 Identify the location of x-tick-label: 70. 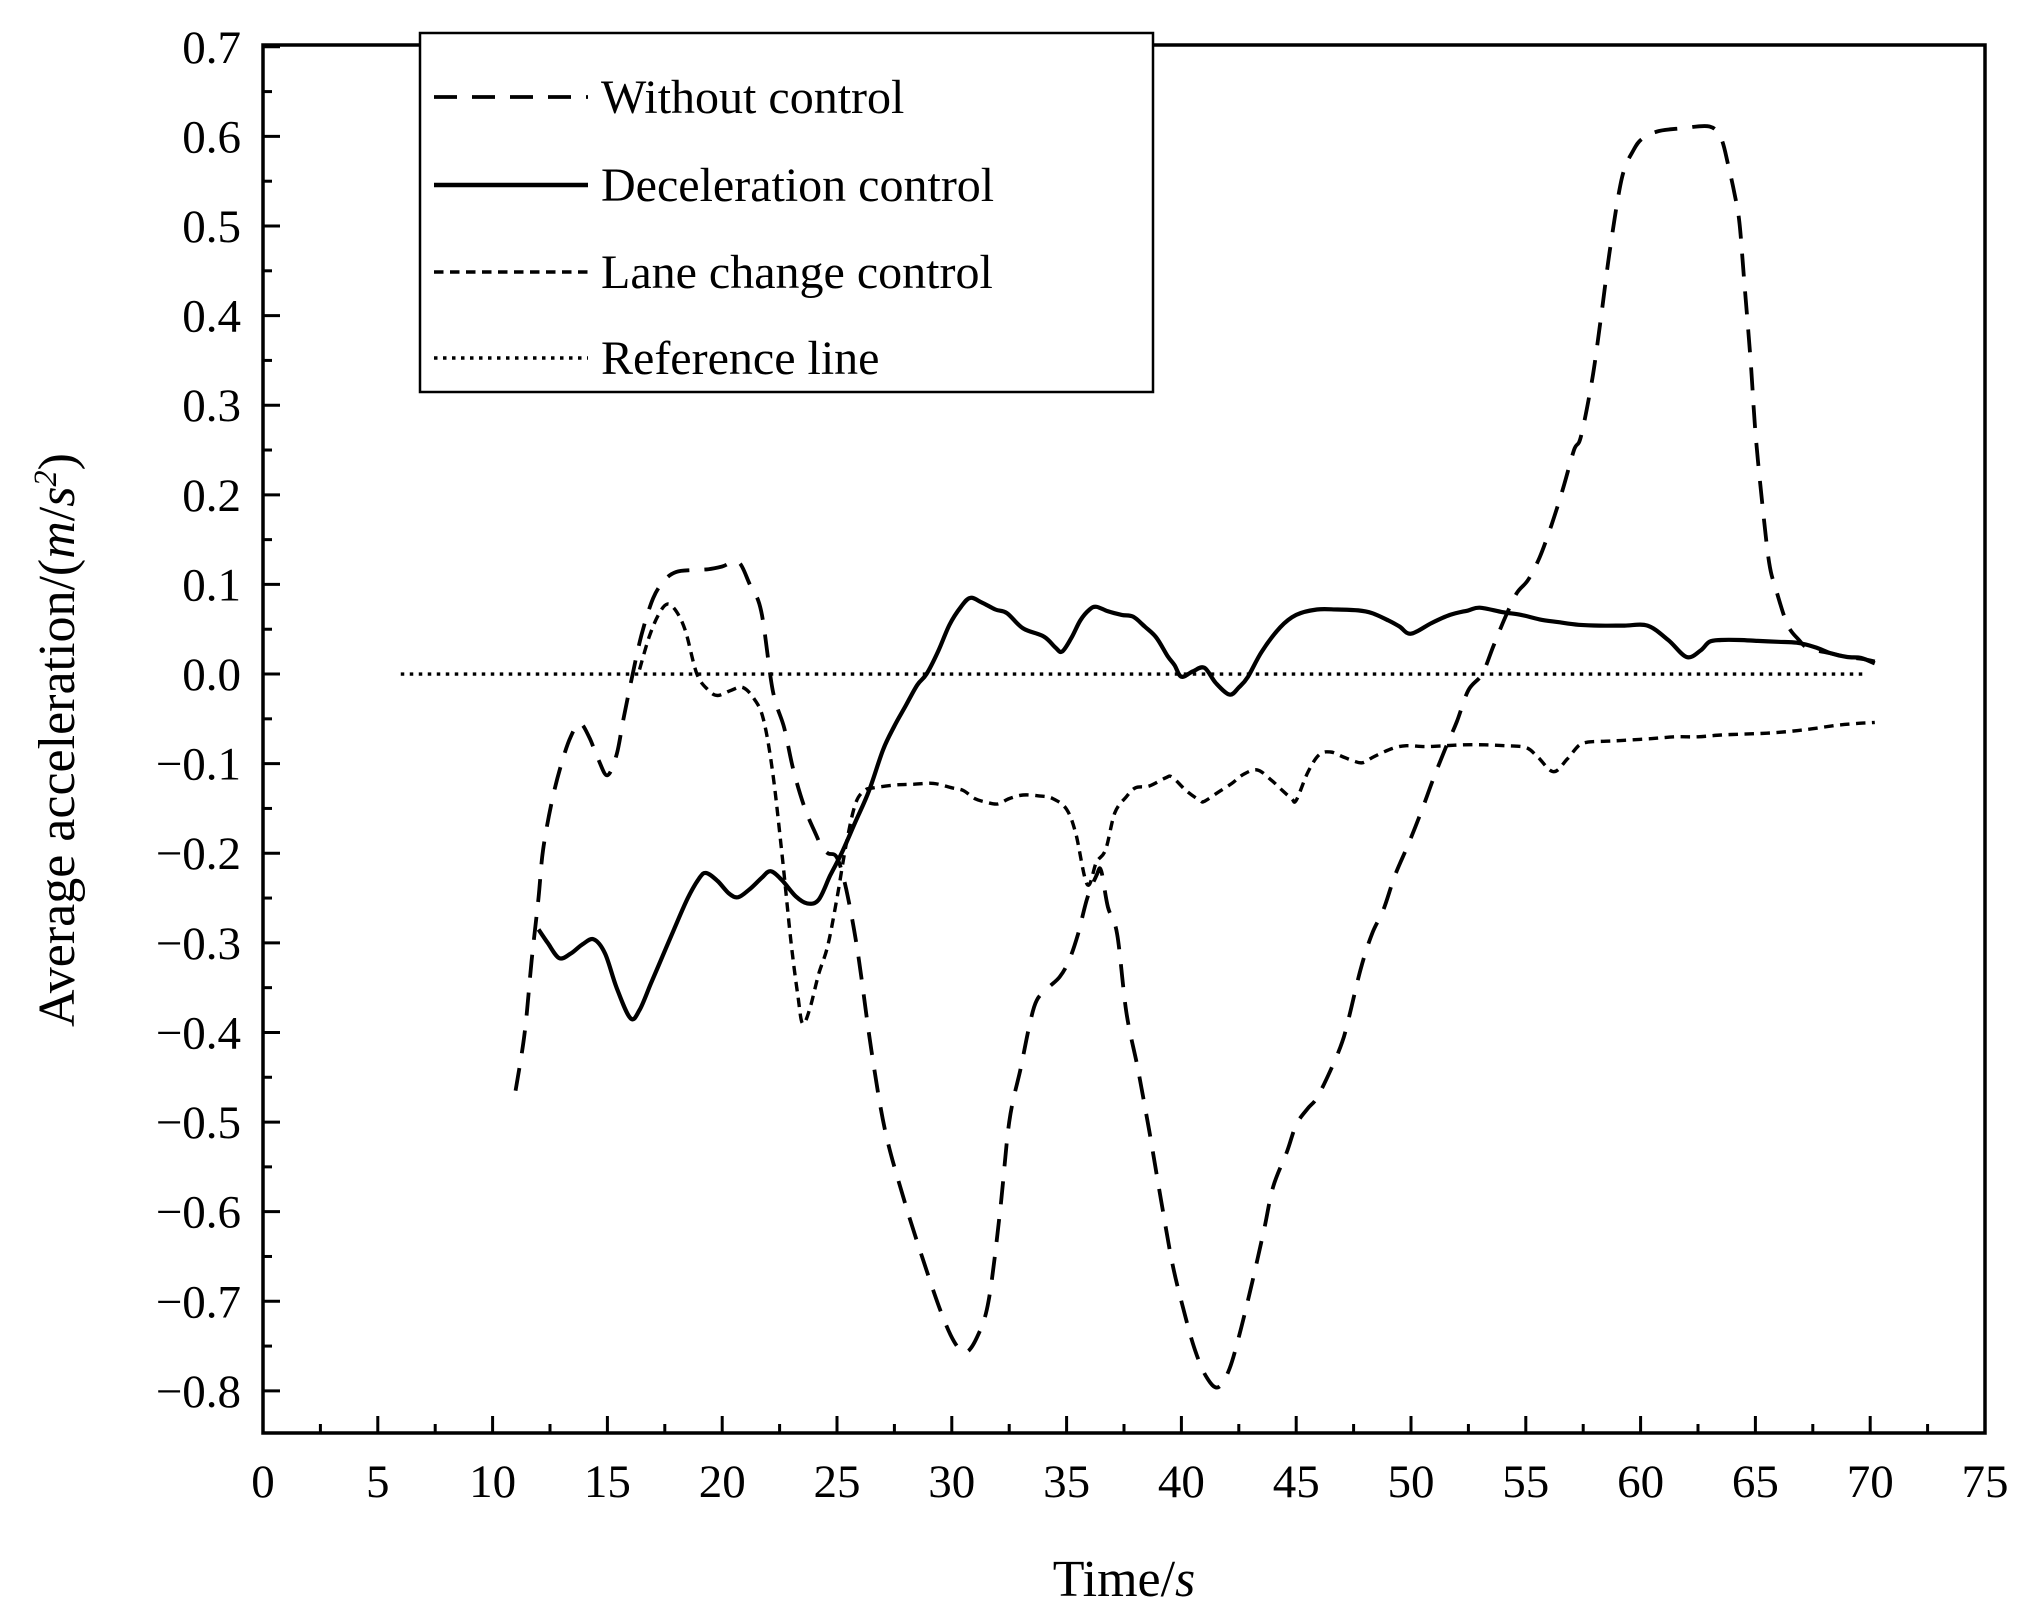
(1870, 1482).